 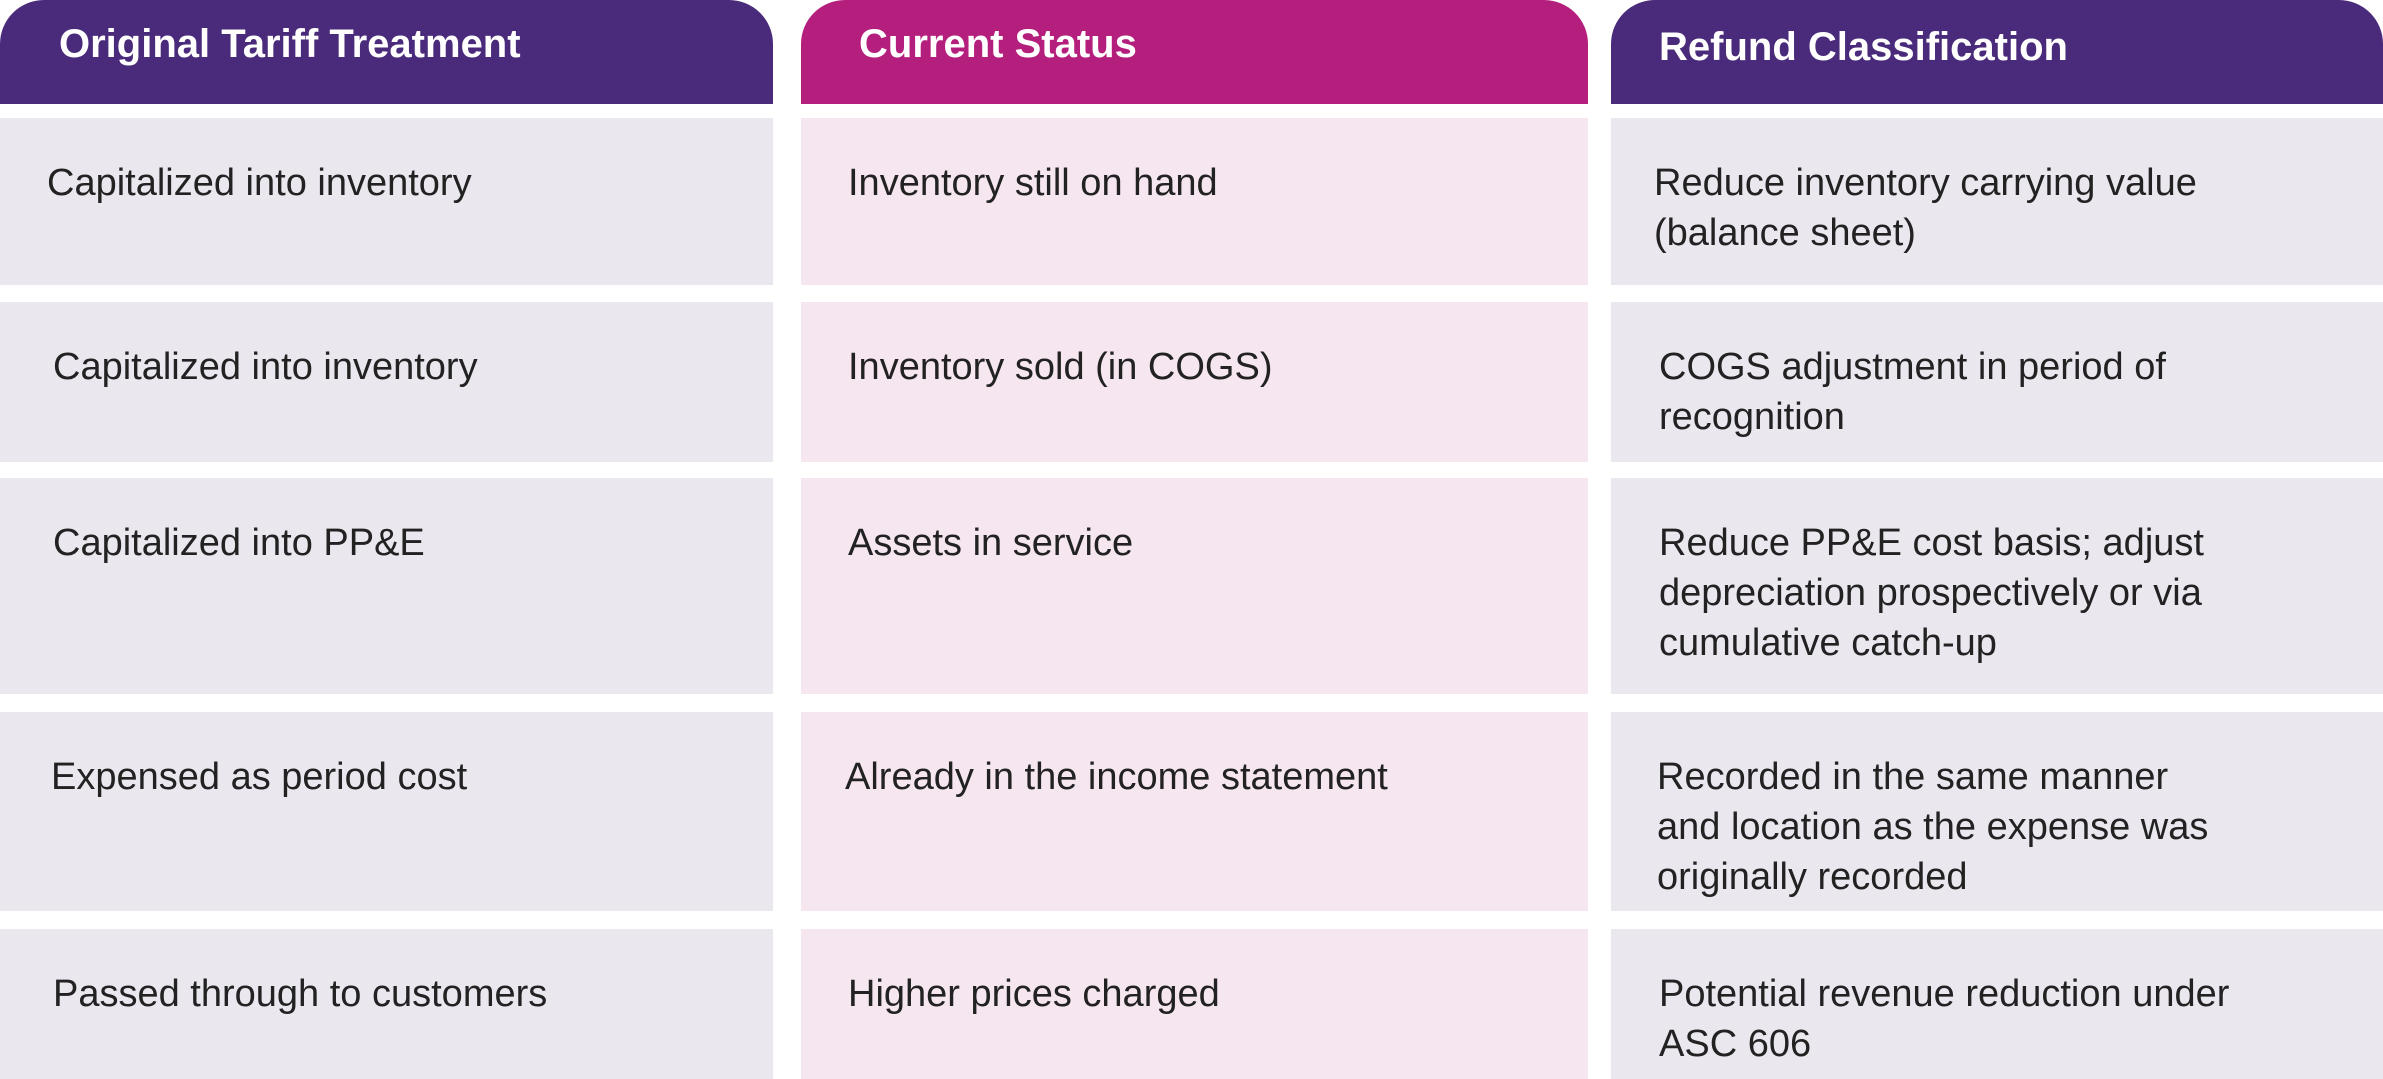 I want to click on cell-text-line: originally recorded, so click(x=1812, y=877).